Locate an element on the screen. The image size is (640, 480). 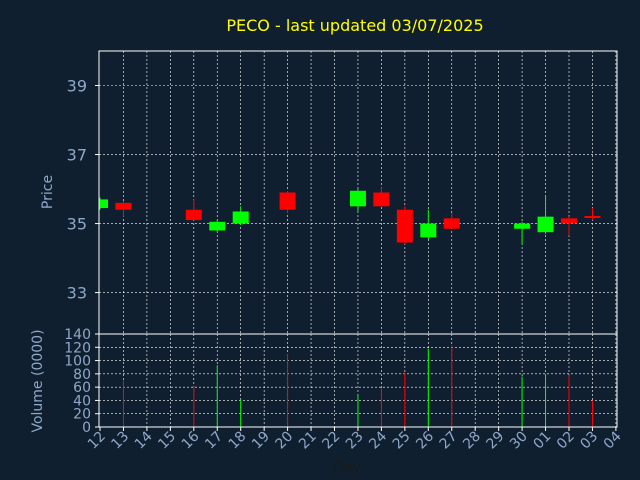
x-tick-label: 19 is located at coordinates (261, 441).